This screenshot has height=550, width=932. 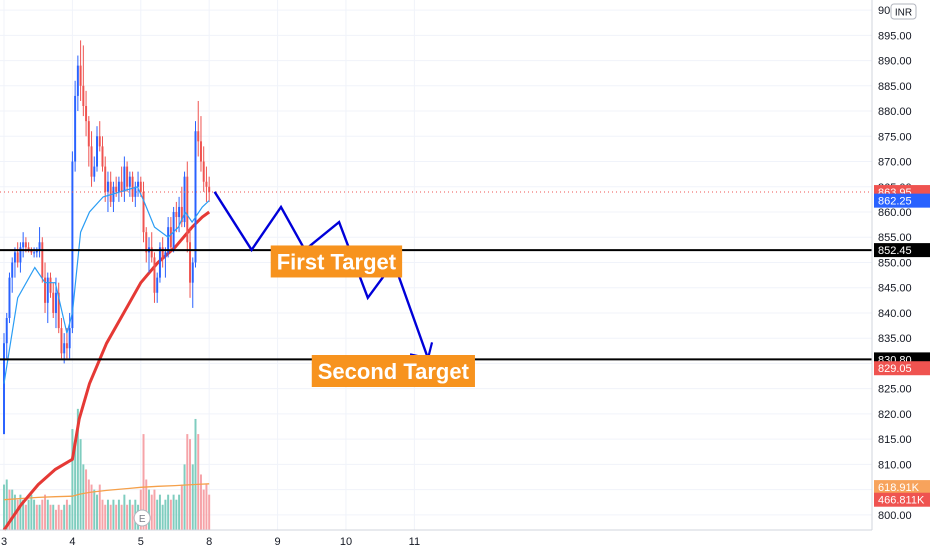 I want to click on annotation-second-target: Second Target, so click(x=393, y=371).